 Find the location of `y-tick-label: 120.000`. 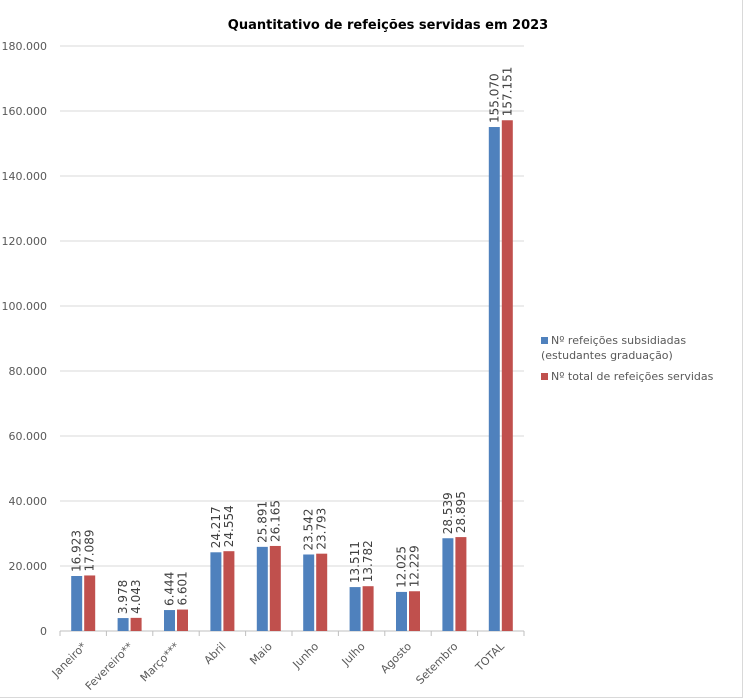

y-tick-label: 120.000 is located at coordinates (25, 241).